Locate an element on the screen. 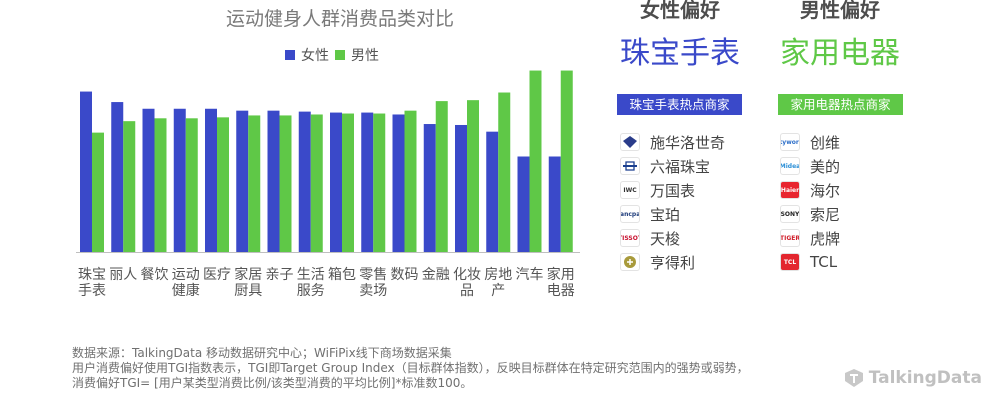 The image size is (1000, 409). male-brand-item: TCL TCL is located at coordinates (808, 262).